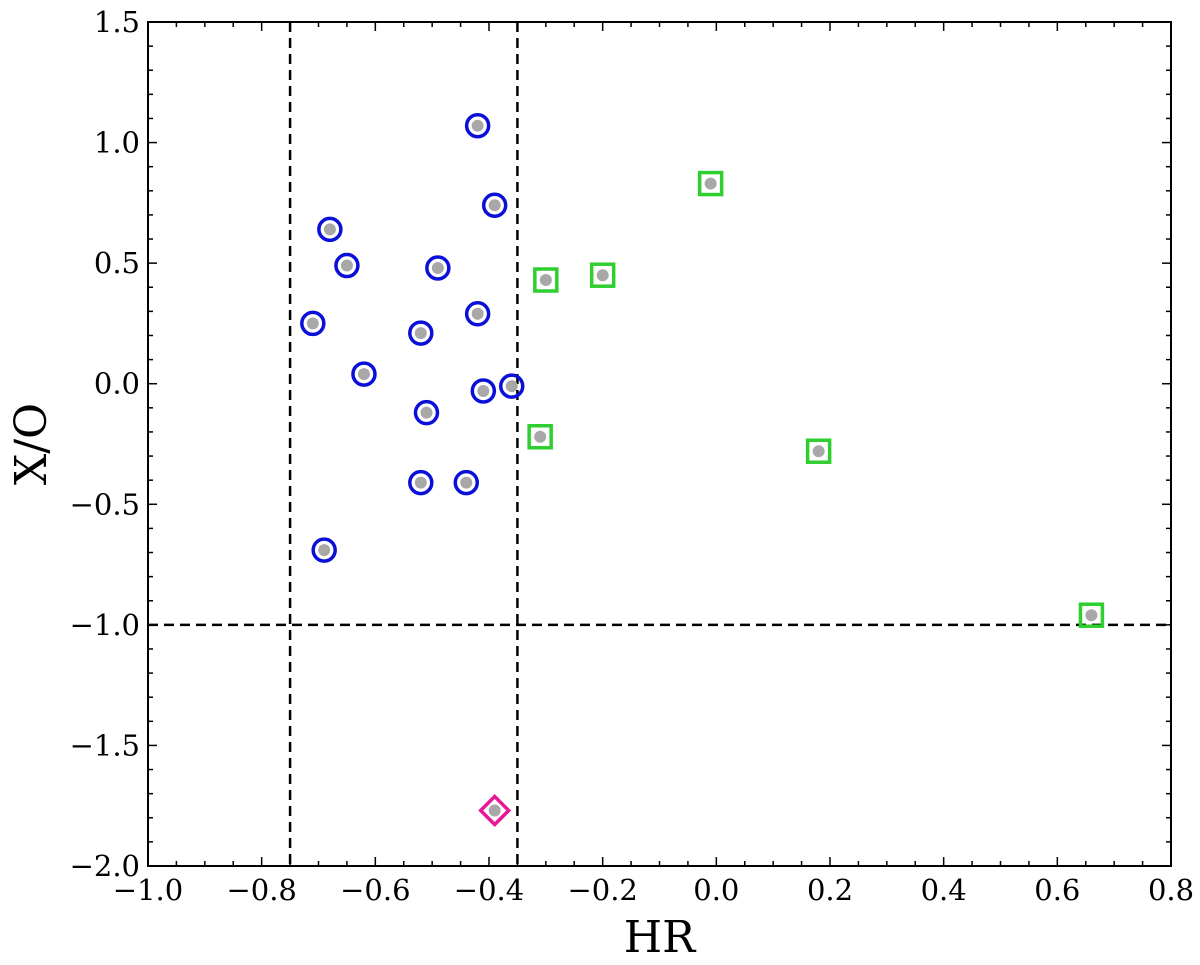 Image resolution: width=1200 pixels, height=965 pixels. What do you see at coordinates (105, 504) in the screenshot?
I see `y-tick-label: −0.5` at bounding box center [105, 504].